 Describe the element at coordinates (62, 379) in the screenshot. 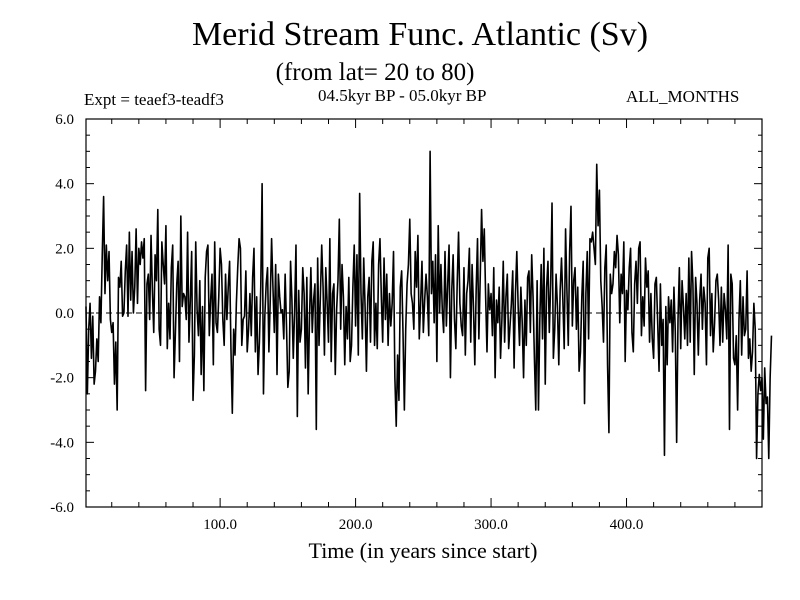

I see `y-tick-label: -2.0` at that location.